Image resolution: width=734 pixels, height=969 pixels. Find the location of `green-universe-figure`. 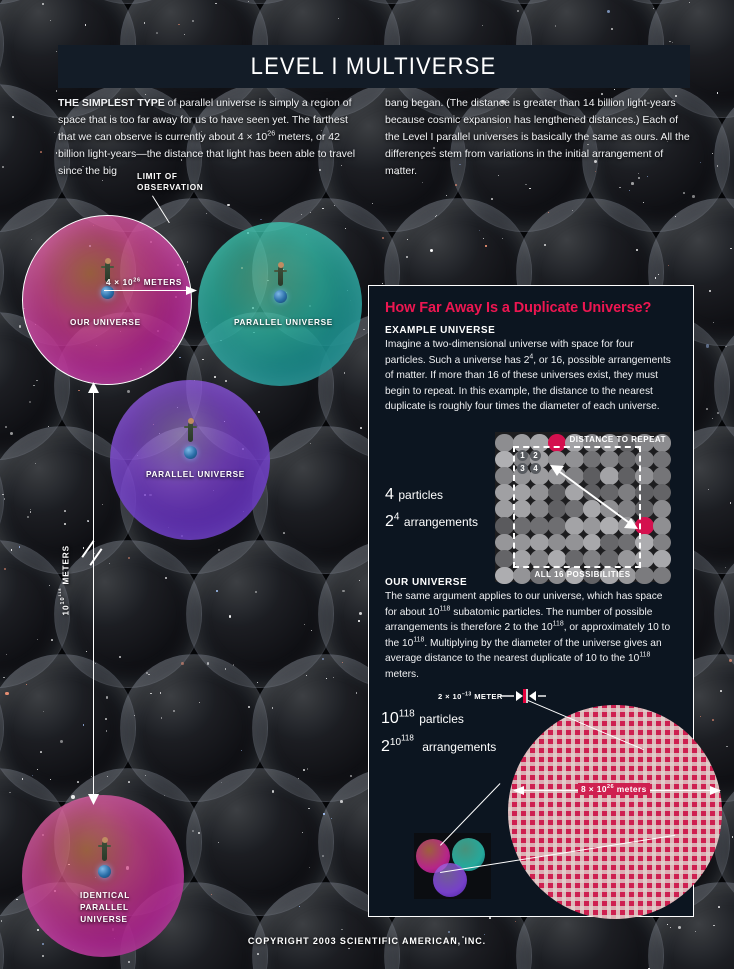

green-universe-figure is located at coordinates (280, 275).